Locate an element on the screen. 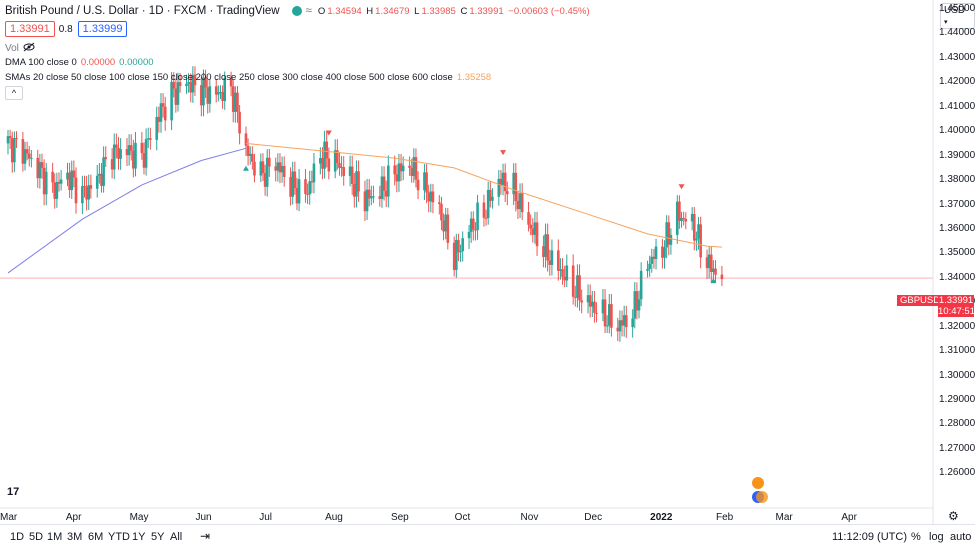  economic-events-icon is located at coordinates (759, 493).